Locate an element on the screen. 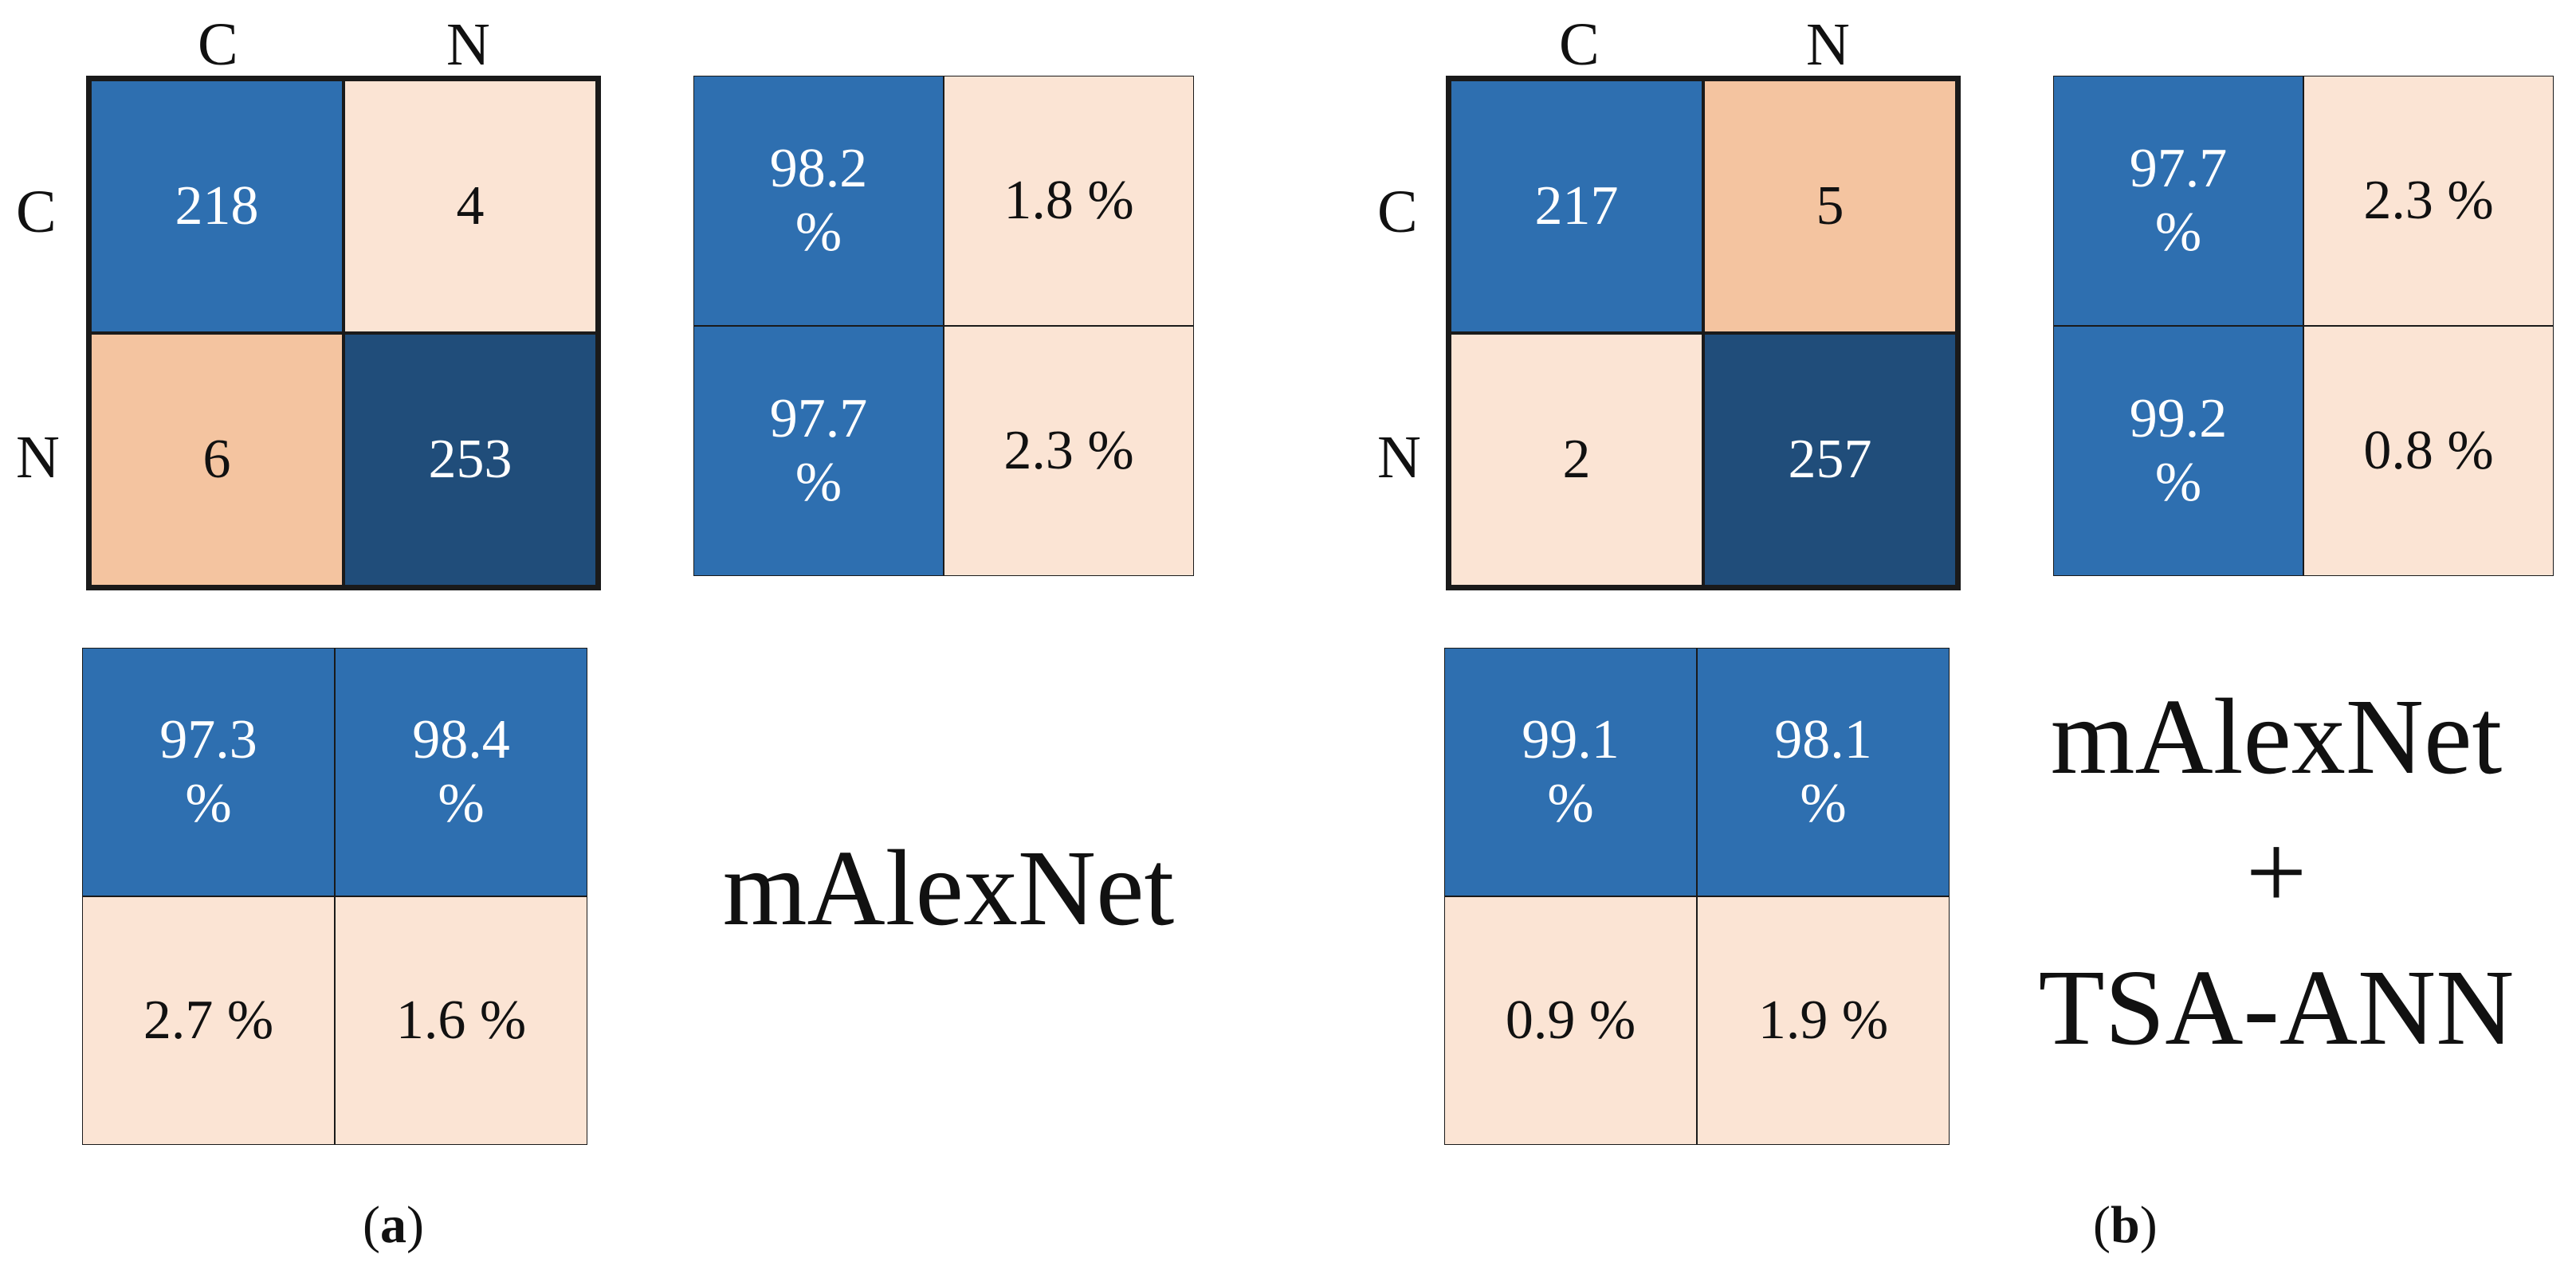  row-percent-cell: 99.2 % is located at coordinates (2178, 451).